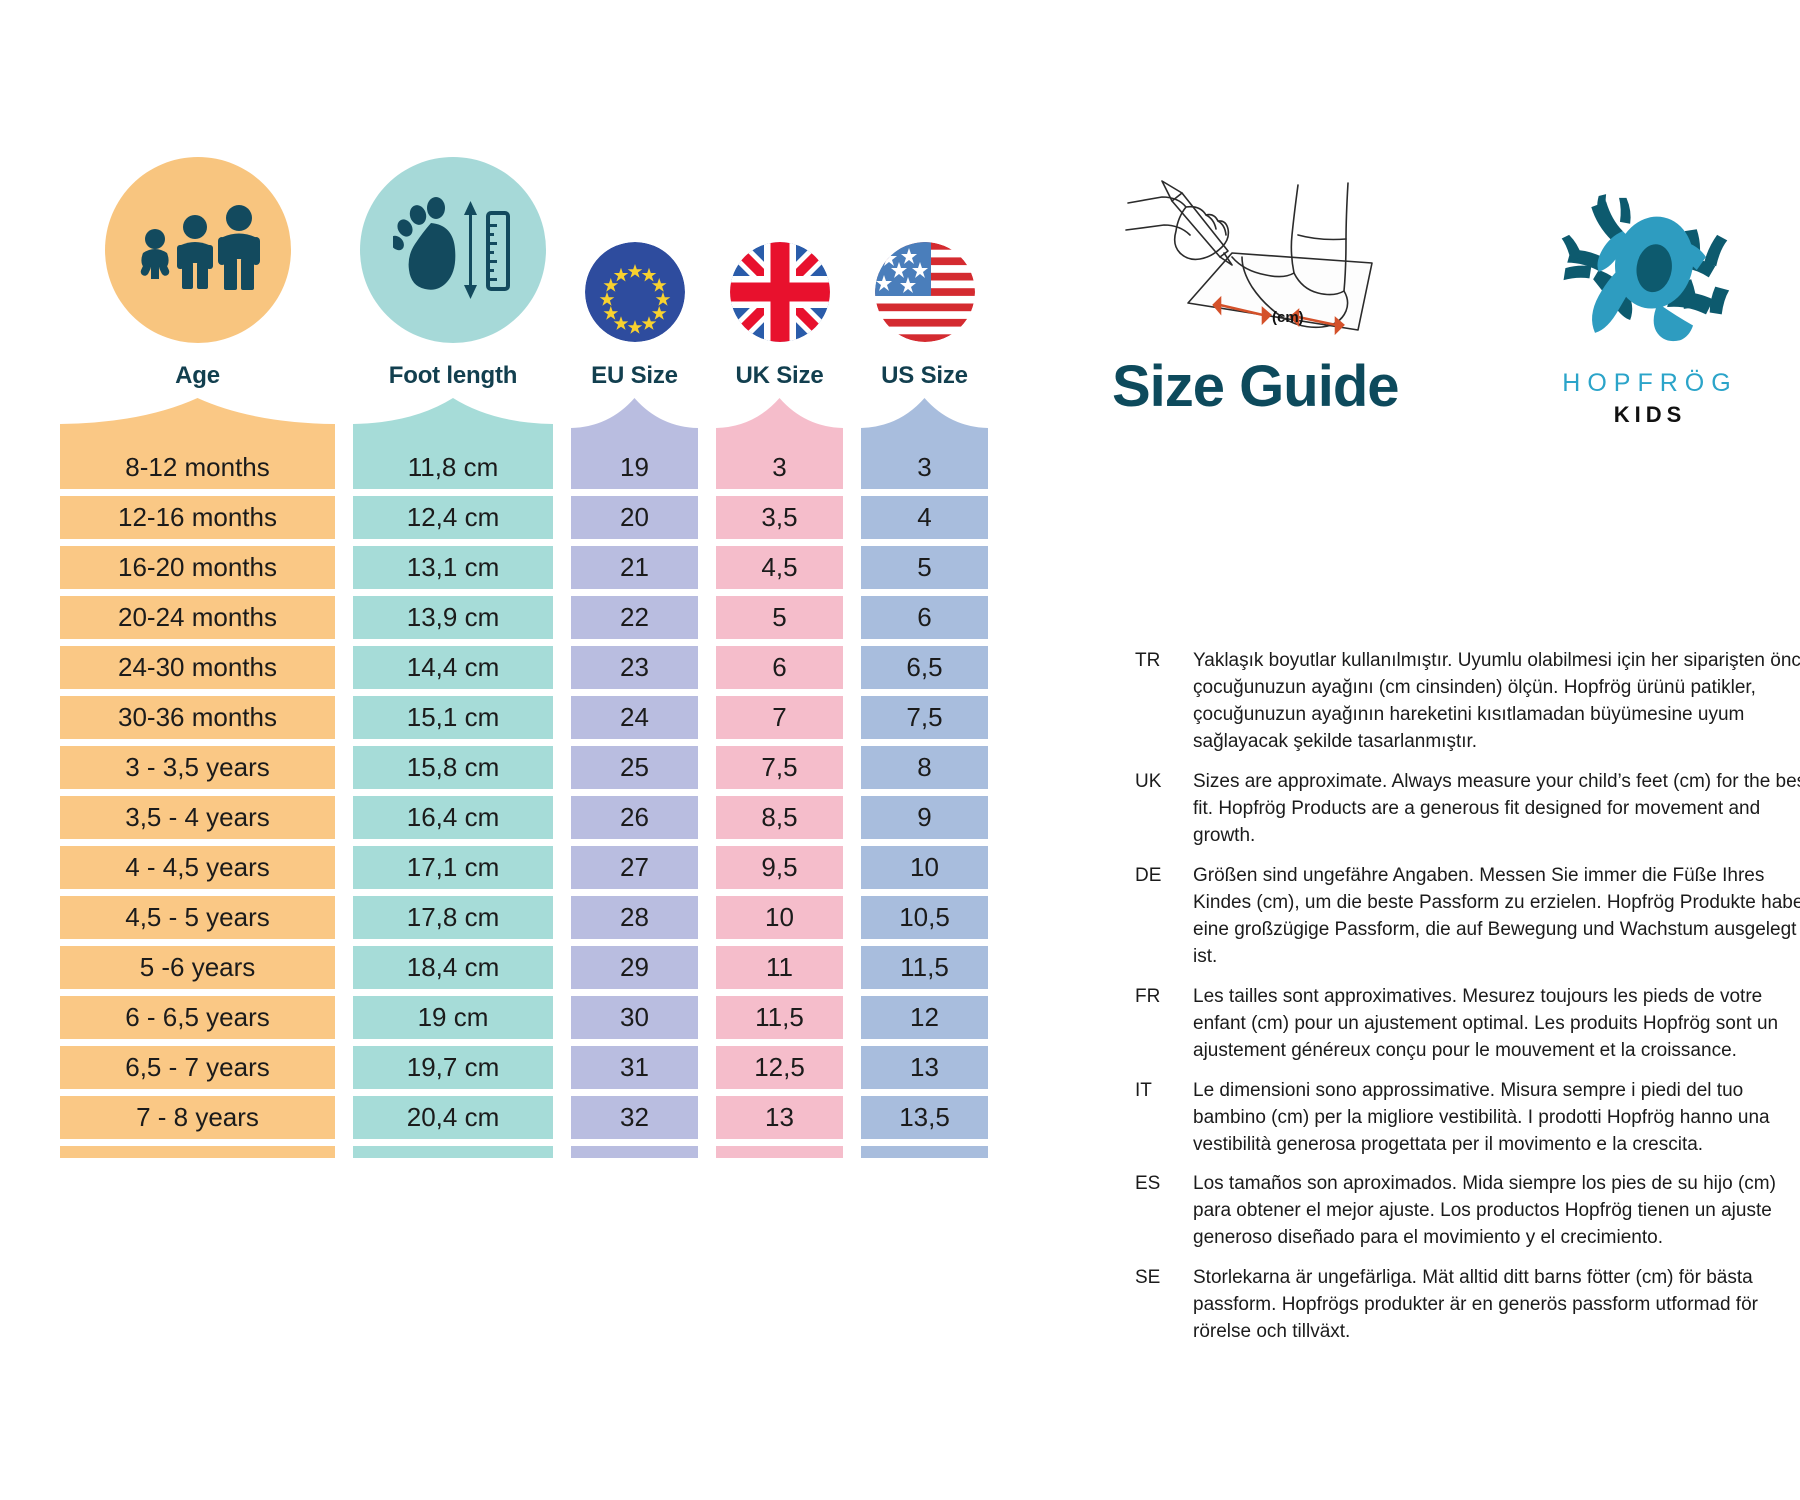 Image resolution: width=1800 pixels, height=1500 pixels. I want to click on table-cell-age: 3 - 3,5 years, so click(197, 767).